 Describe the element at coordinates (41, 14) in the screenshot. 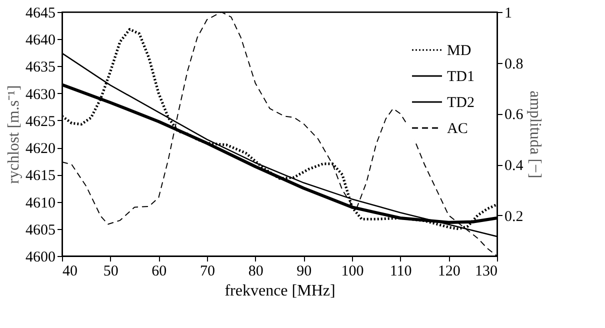

I see `y-tick-label: 4645` at that location.